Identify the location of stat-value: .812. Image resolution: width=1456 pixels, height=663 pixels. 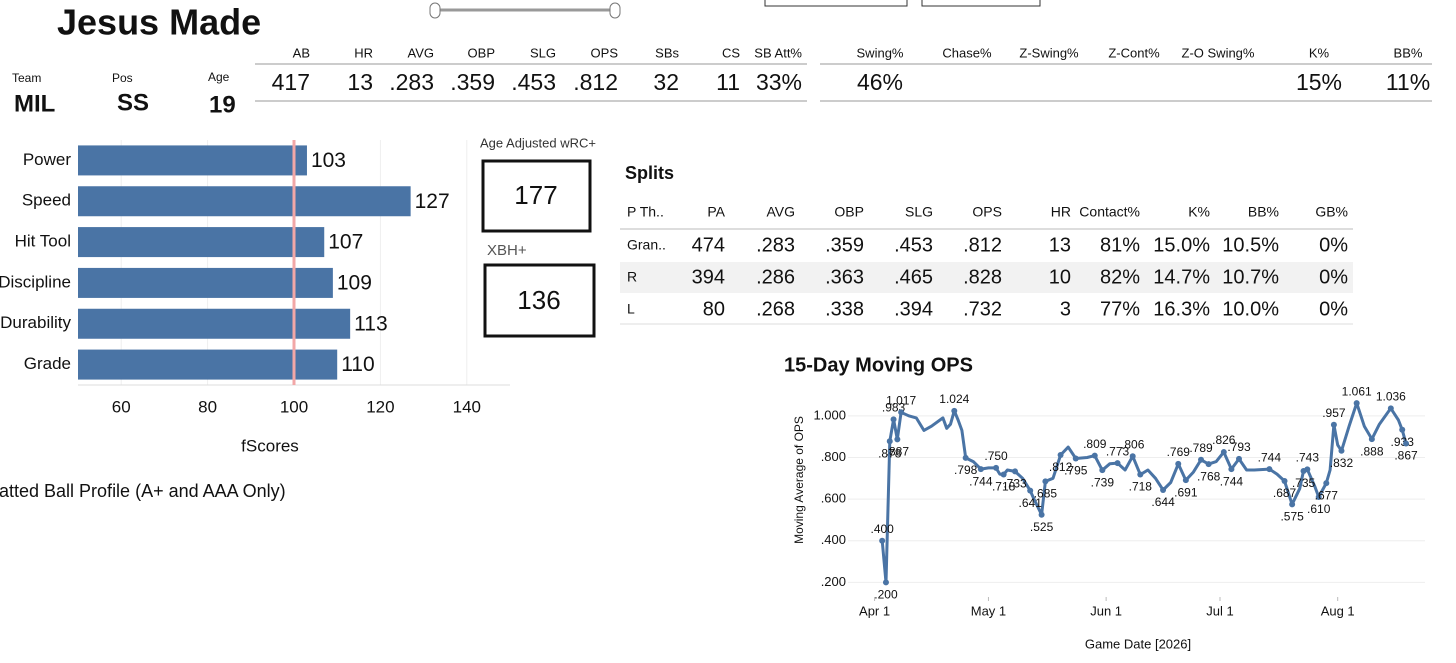
(595, 82).